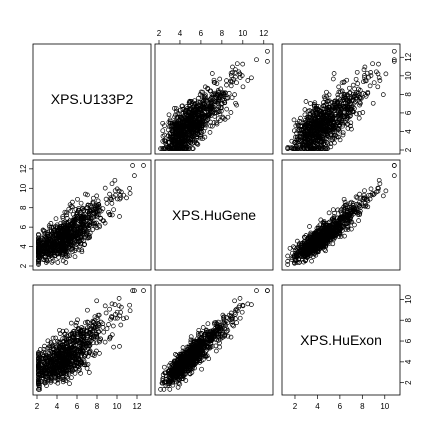 The height and width of the screenshot is (440, 440). I want to click on panel-r1-c2, so click(341, 215).